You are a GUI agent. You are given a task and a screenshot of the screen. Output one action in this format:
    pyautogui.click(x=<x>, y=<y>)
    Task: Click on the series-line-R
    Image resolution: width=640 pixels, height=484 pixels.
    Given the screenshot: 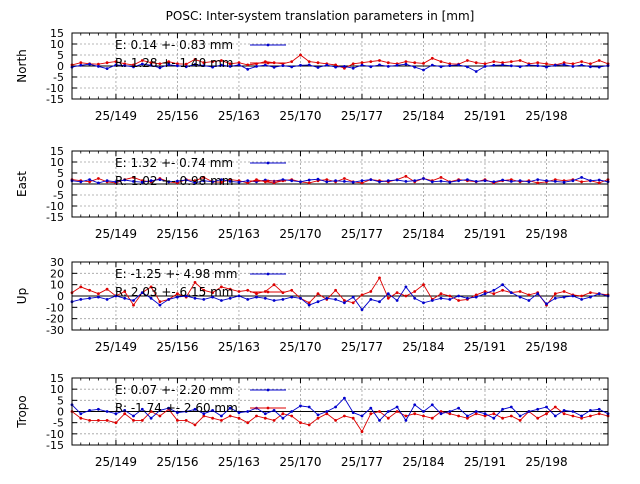 What is the action you would take?
    pyautogui.click(x=340, y=419)
    